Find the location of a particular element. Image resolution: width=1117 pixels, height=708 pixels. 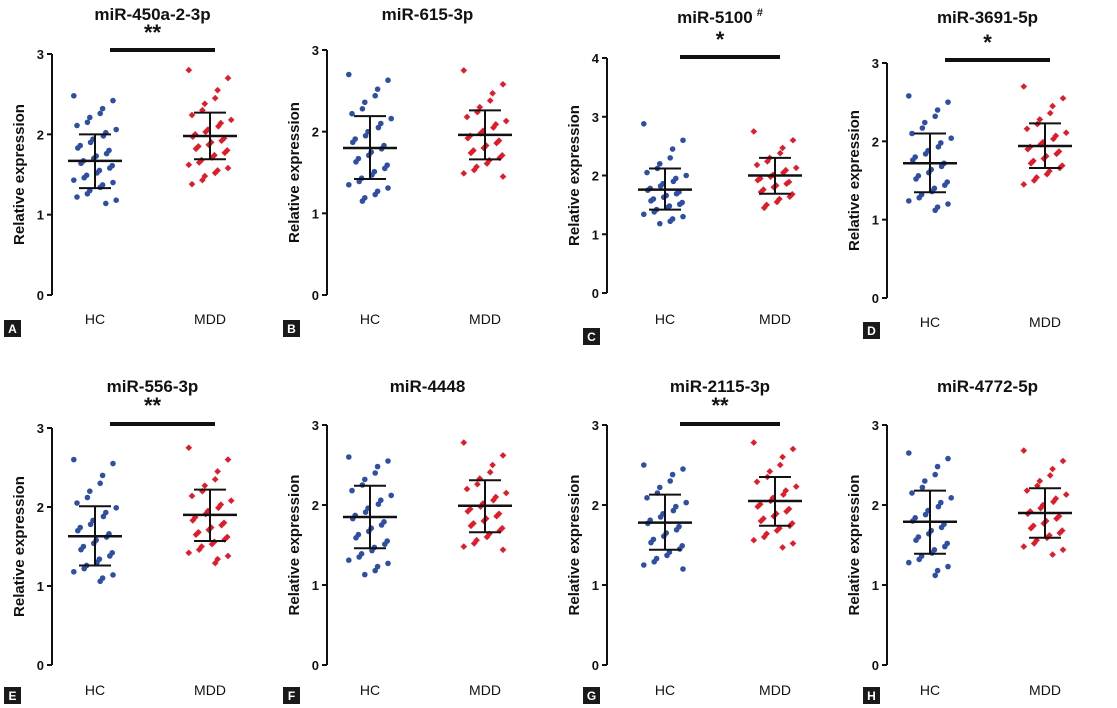

title-superscript: # is located at coordinates (760, 13).